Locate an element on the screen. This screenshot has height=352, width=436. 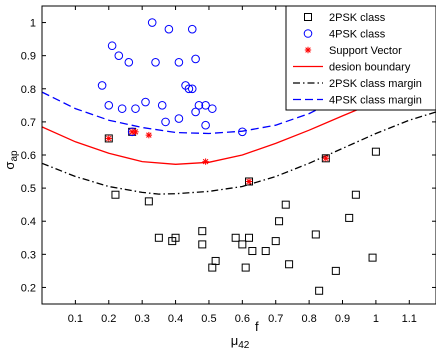
x-axis-label: μ42 is located at coordinates (240, 342).